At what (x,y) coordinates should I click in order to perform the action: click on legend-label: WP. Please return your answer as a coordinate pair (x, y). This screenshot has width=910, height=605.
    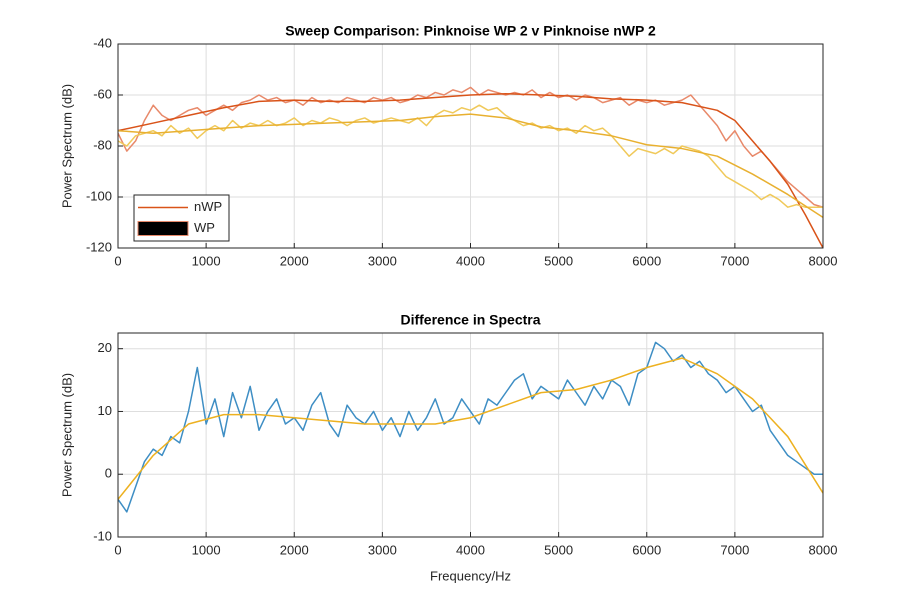
    Looking at the image, I should click on (204, 227).